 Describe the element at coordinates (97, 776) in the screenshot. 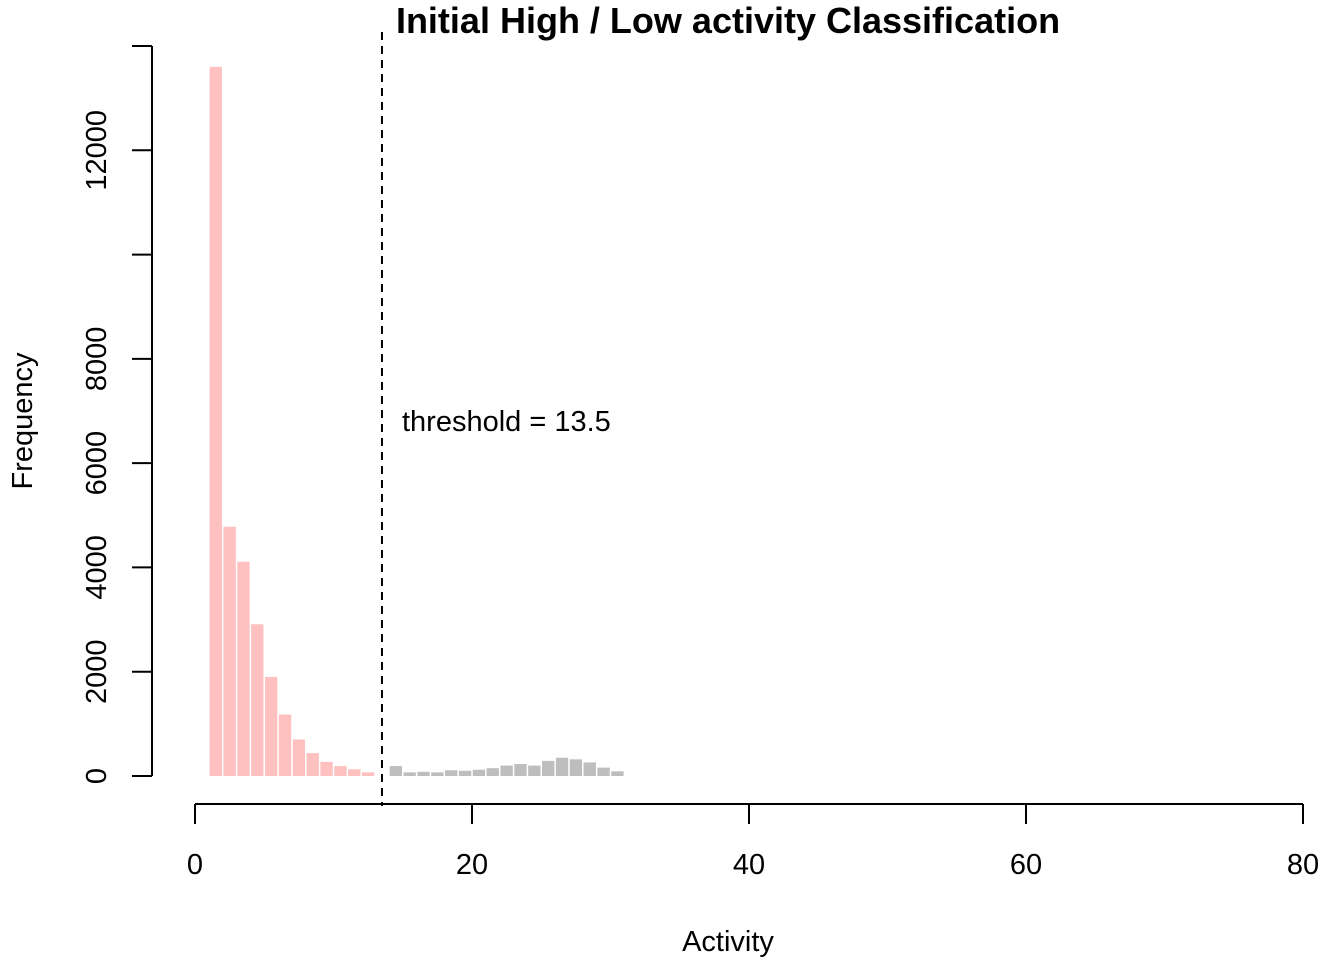

I see `y-tick-label-0: 0` at that location.